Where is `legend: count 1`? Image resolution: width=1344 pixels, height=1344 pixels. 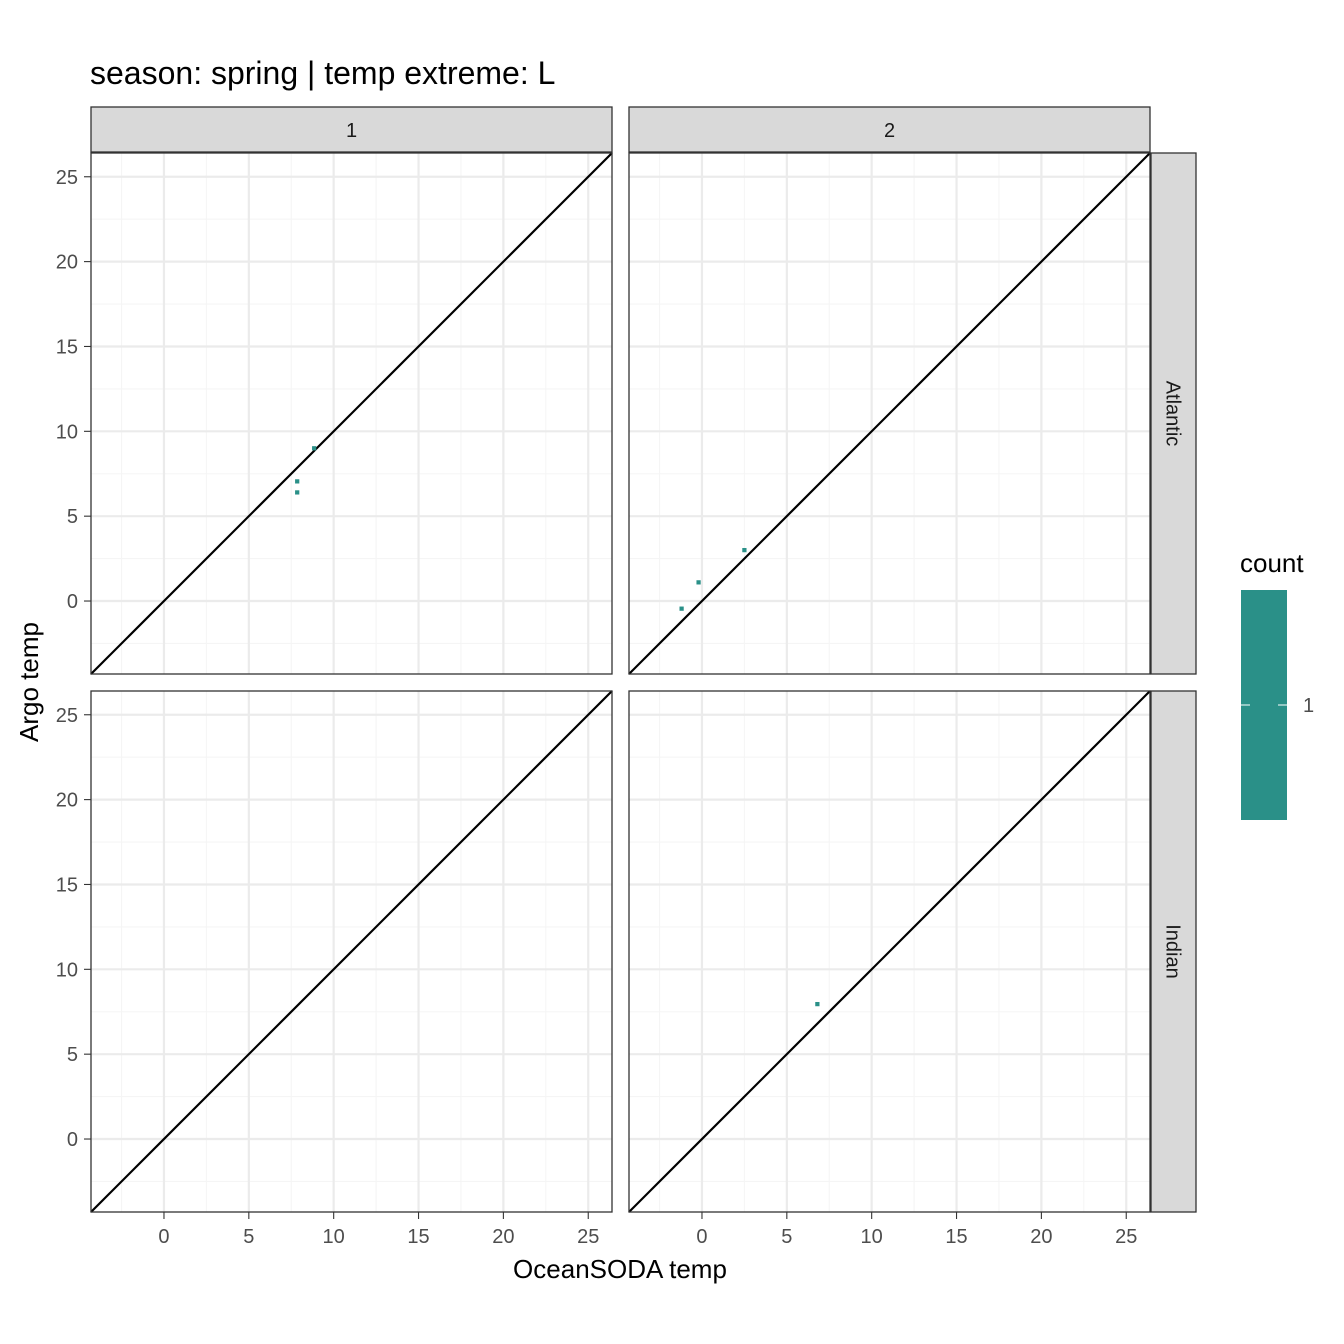
legend: count 1 is located at coordinates (1277, 684).